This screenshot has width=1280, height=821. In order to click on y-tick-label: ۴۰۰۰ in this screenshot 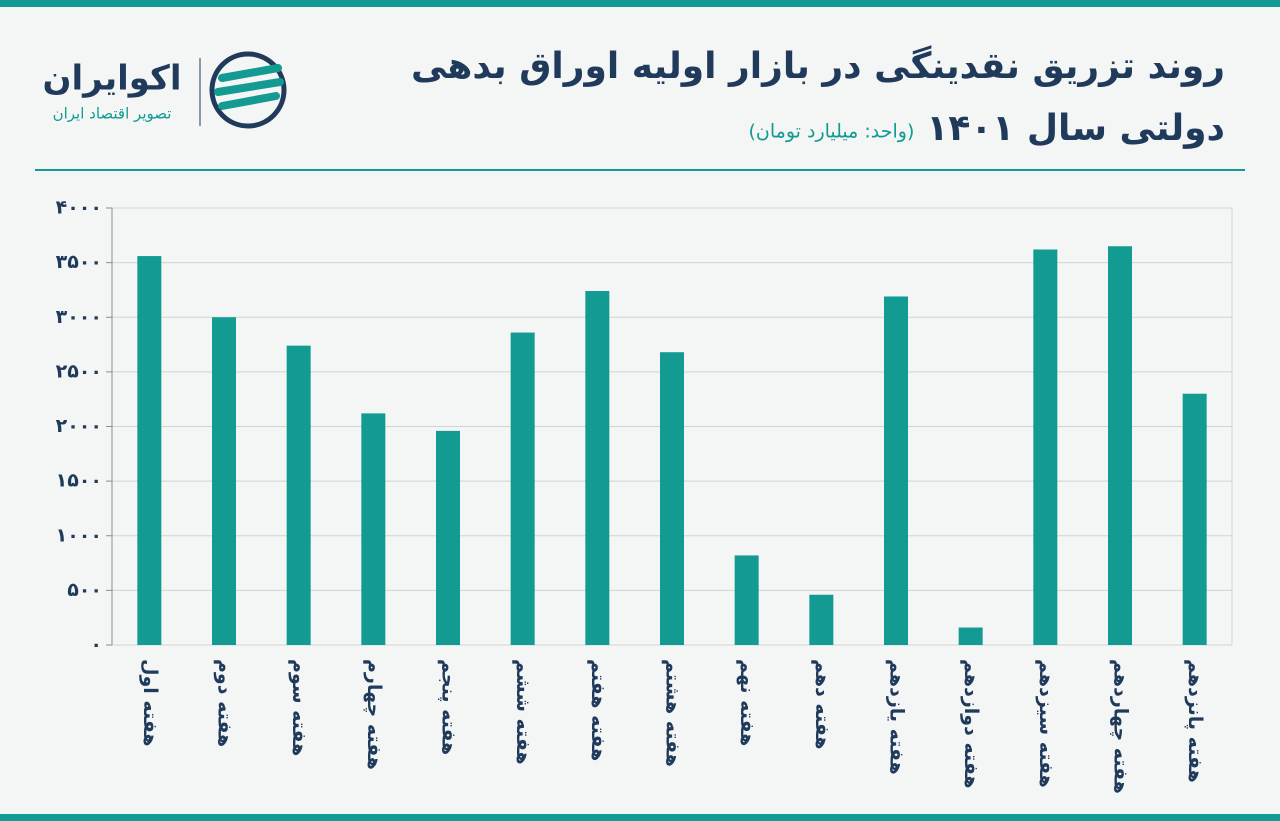, I will do `click(79, 208)`.